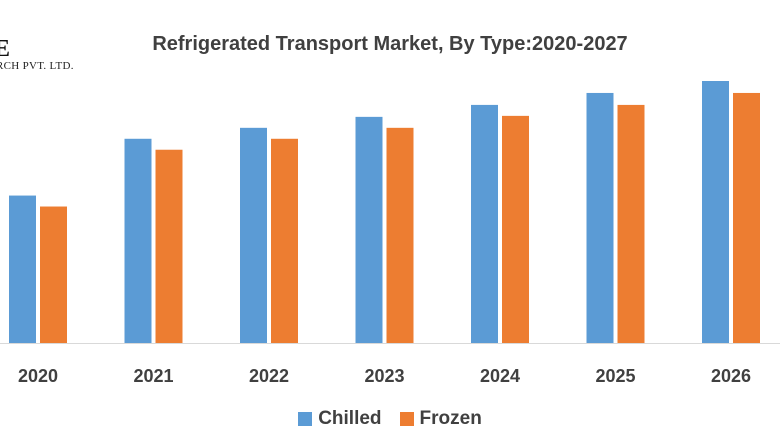 The height and width of the screenshot is (440, 780). Describe the element at coordinates (746, 217) in the screenshot. I see `bar-frozen-2026` at that location.